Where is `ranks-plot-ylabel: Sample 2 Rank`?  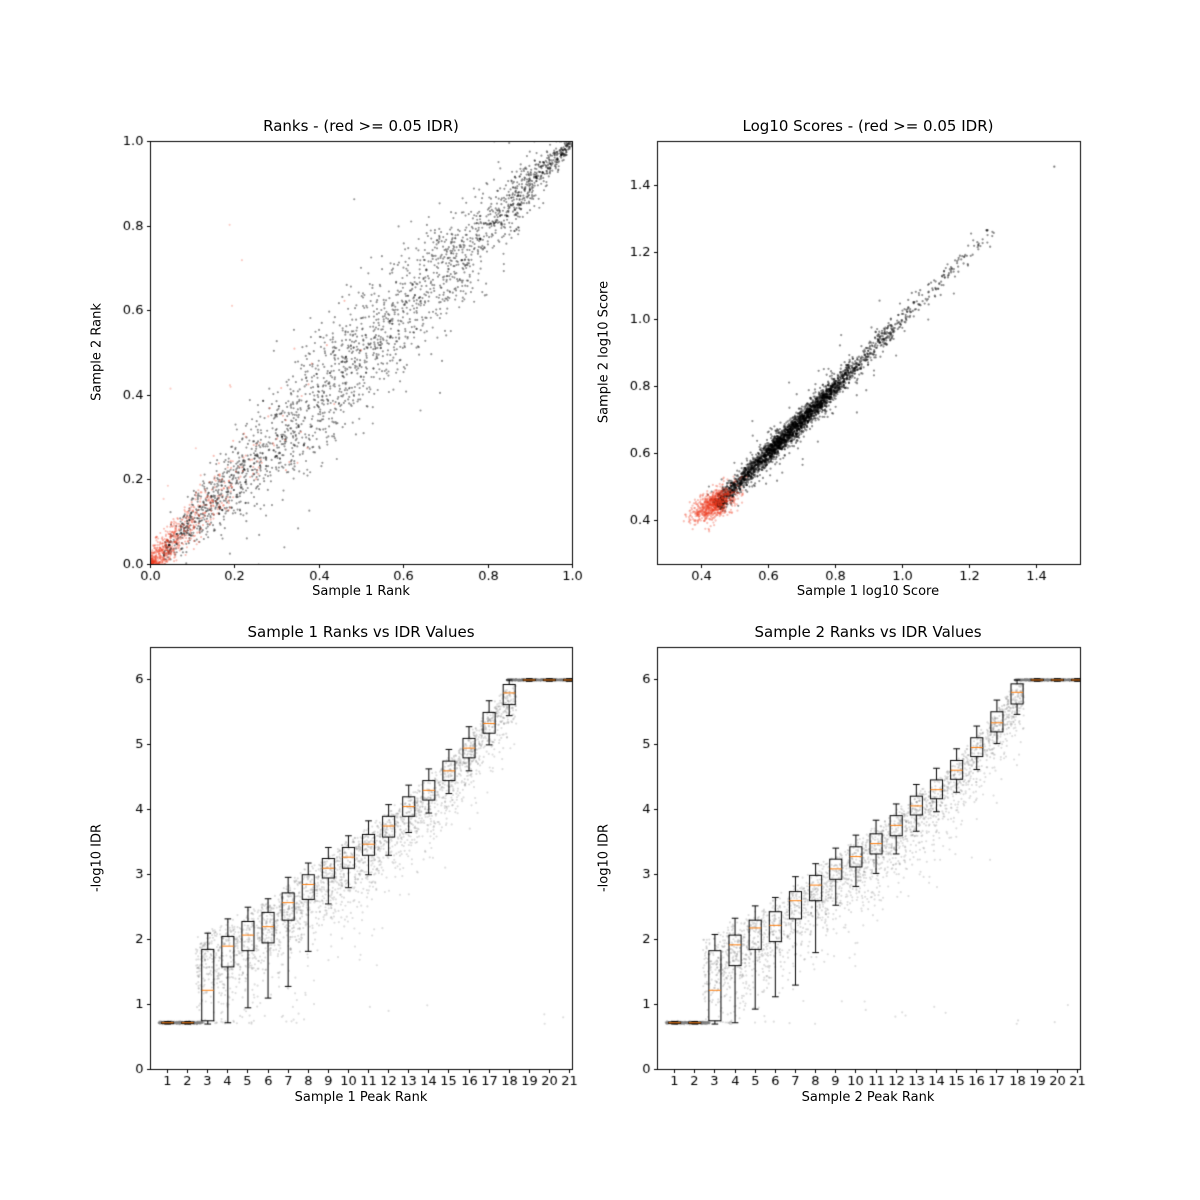 ranks-plot-ylabel: Sample 2 Rank is located at coordinates (97, 352).